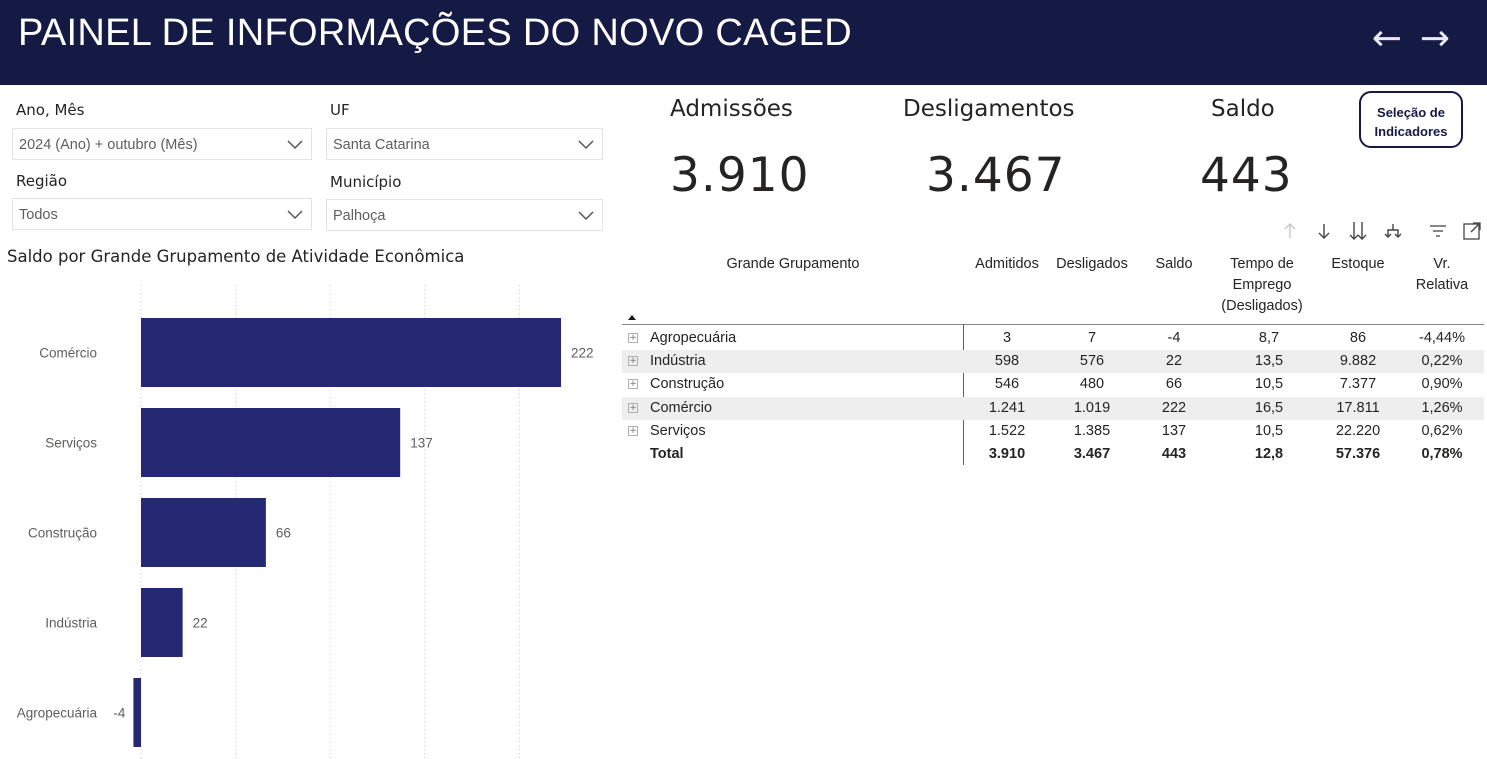 Image resolution: width=1487 pixels, height=759 pixels. Describe the element at coordinates (1442, 430) in the screenshot. I see `table-cell-vr: 0,62%` at that location.